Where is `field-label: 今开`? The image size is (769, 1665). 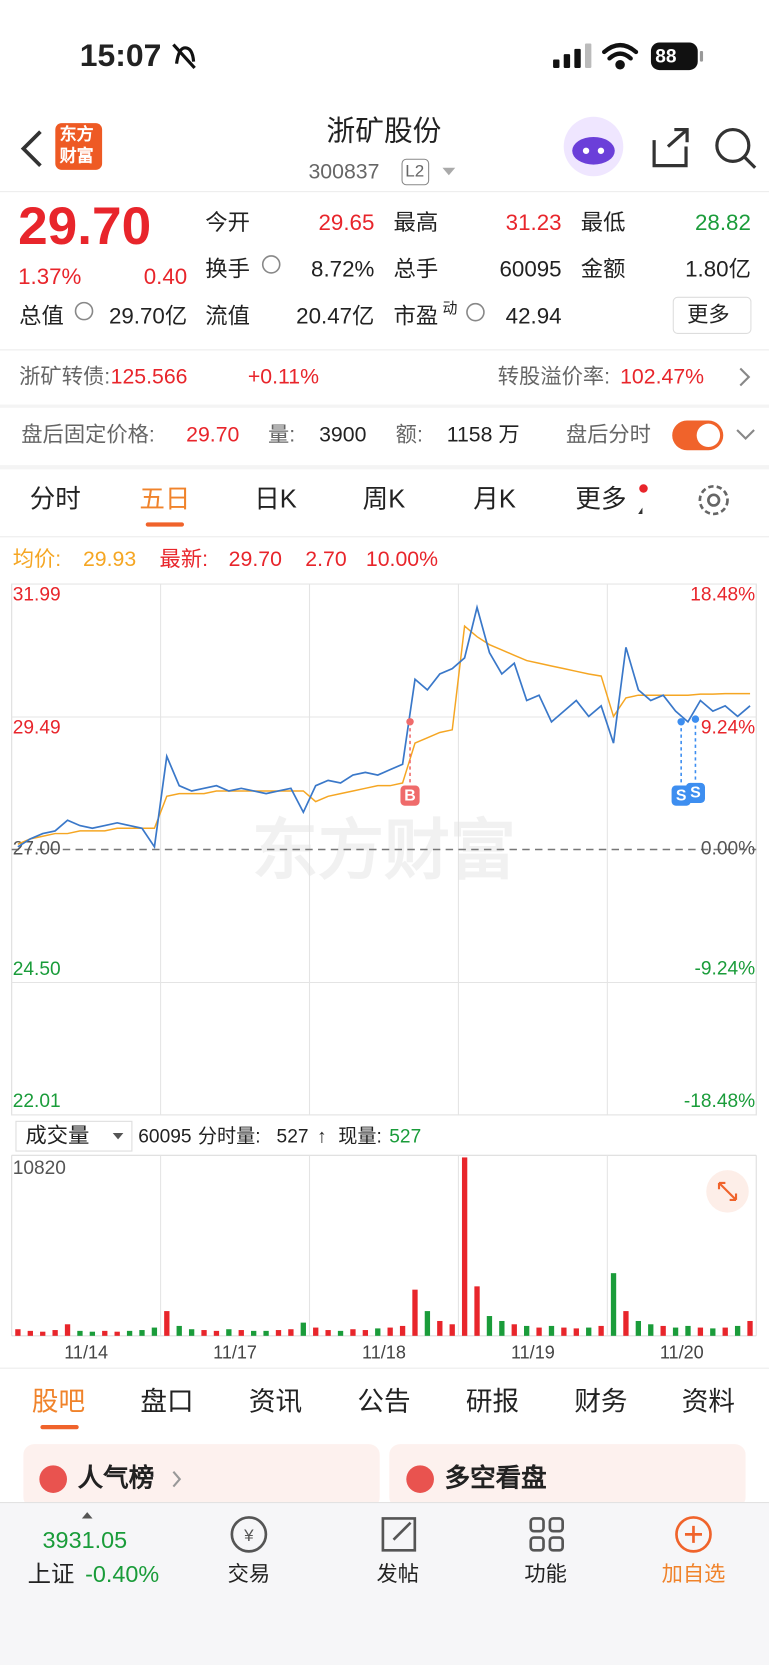
field-label: 今开 is located at coordinates (227, 223).